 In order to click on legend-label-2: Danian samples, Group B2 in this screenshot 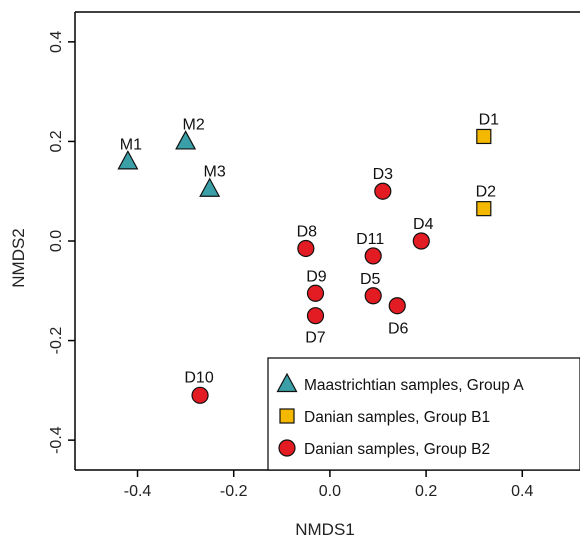, I will do `click(397, 449)`.